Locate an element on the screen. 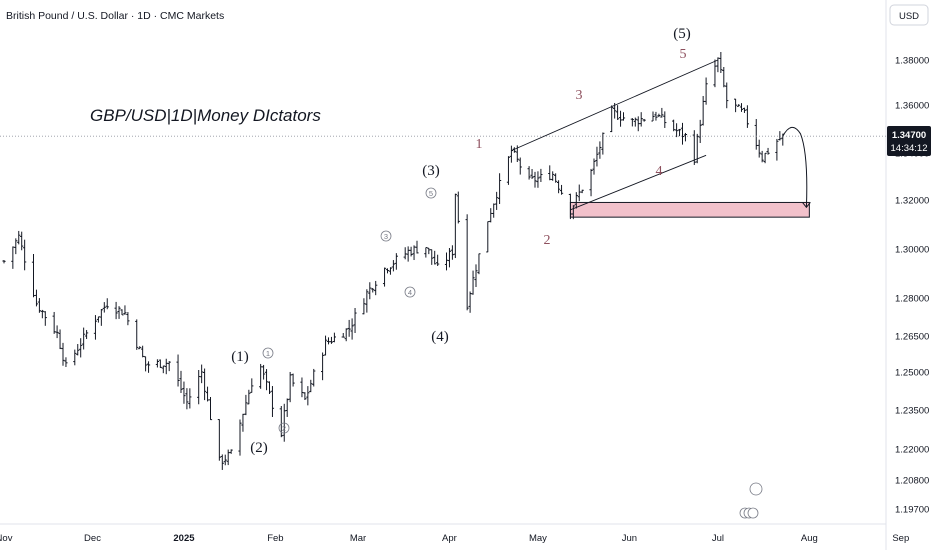 This screenshot has height=550, width=932. time-tick-label: Mar is located at coordinates (358, 538).